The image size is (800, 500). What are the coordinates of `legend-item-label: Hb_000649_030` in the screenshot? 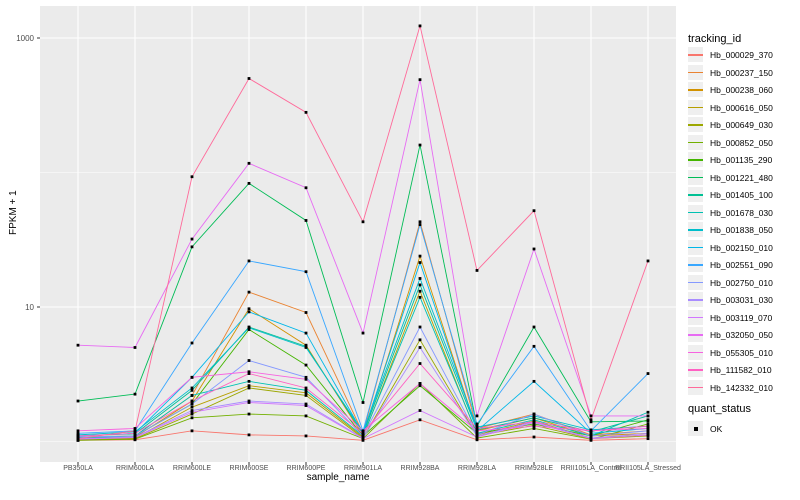 It's located at (741, 125).